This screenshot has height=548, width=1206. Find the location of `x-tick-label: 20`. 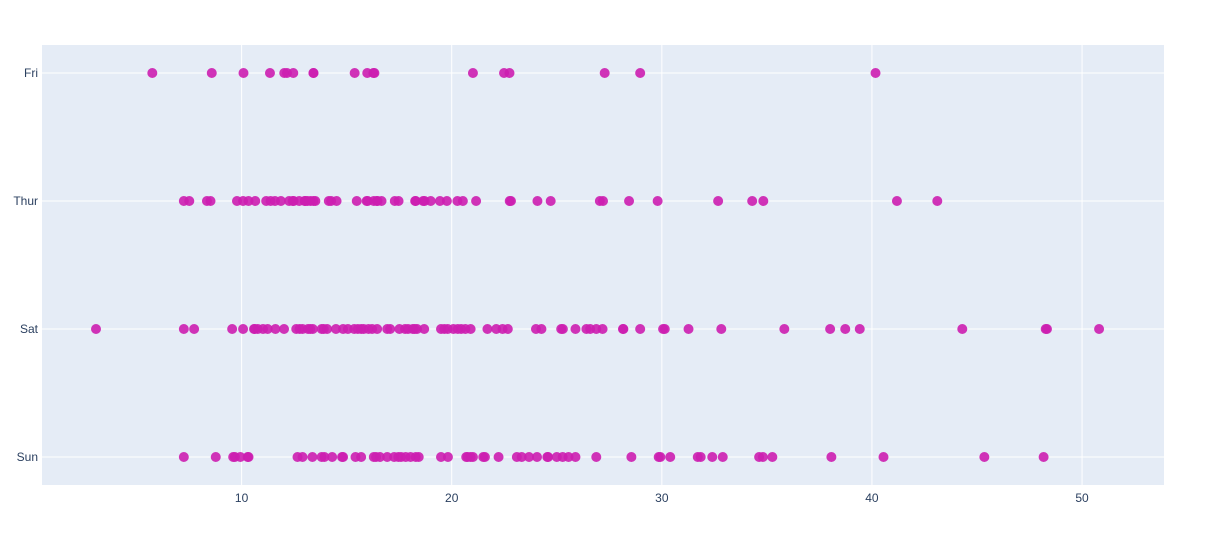

x-tick-label: 20 is located at coordinates (452, 498).